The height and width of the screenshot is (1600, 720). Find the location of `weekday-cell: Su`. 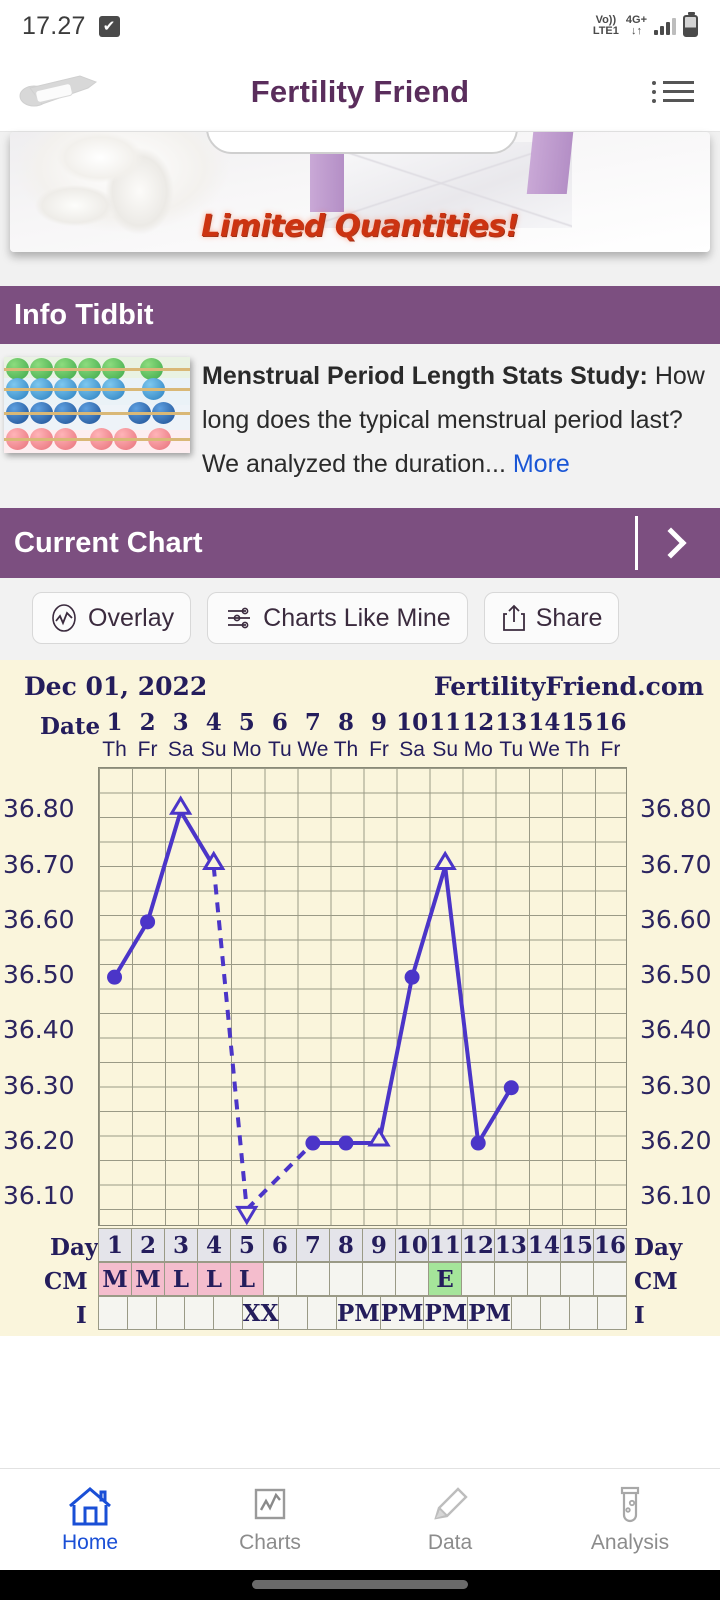

weekday-cell: Su is located at coordinates (213, 750).